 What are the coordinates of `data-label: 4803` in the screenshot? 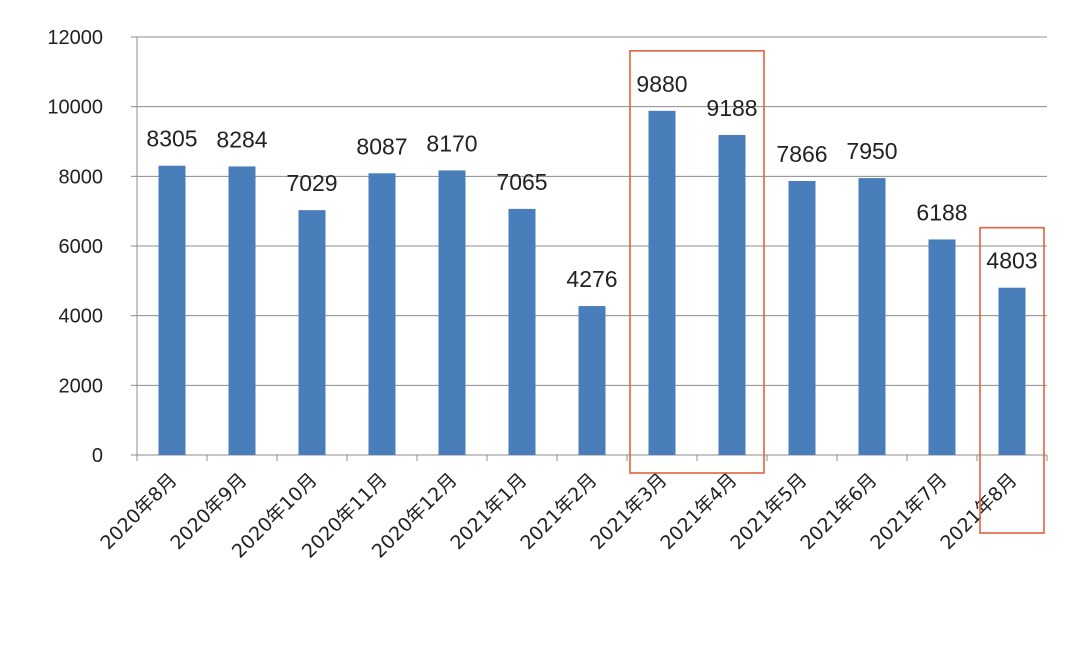 It's located at (1011, 261).